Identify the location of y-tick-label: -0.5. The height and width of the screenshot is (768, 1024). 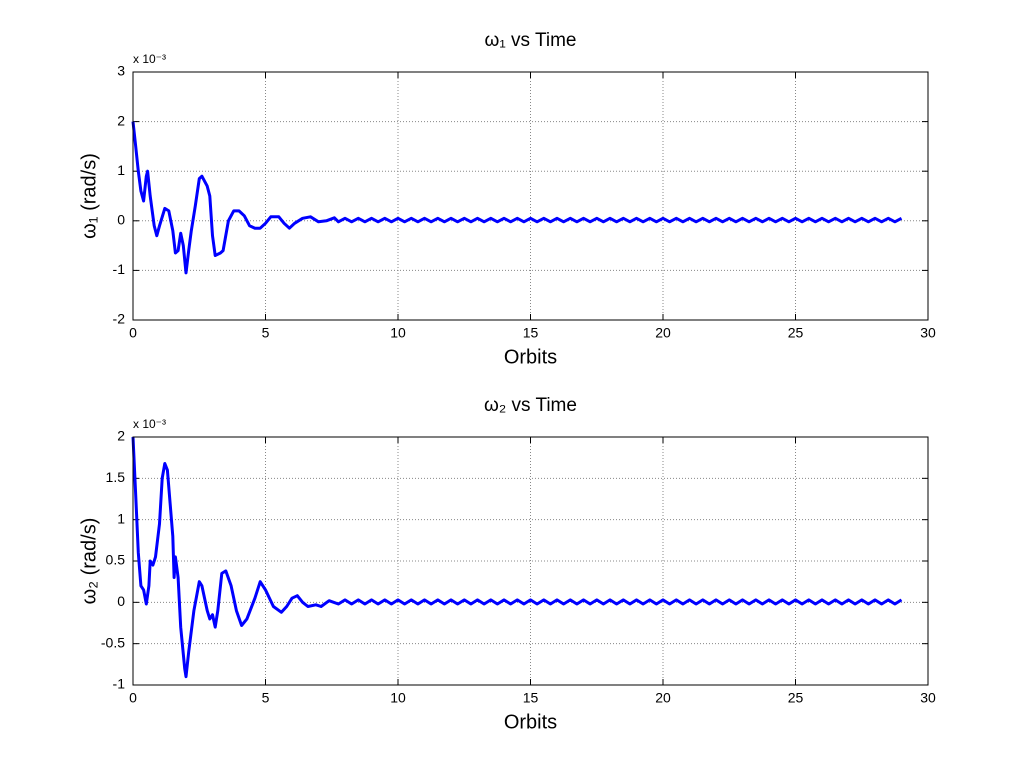
(113, 642).